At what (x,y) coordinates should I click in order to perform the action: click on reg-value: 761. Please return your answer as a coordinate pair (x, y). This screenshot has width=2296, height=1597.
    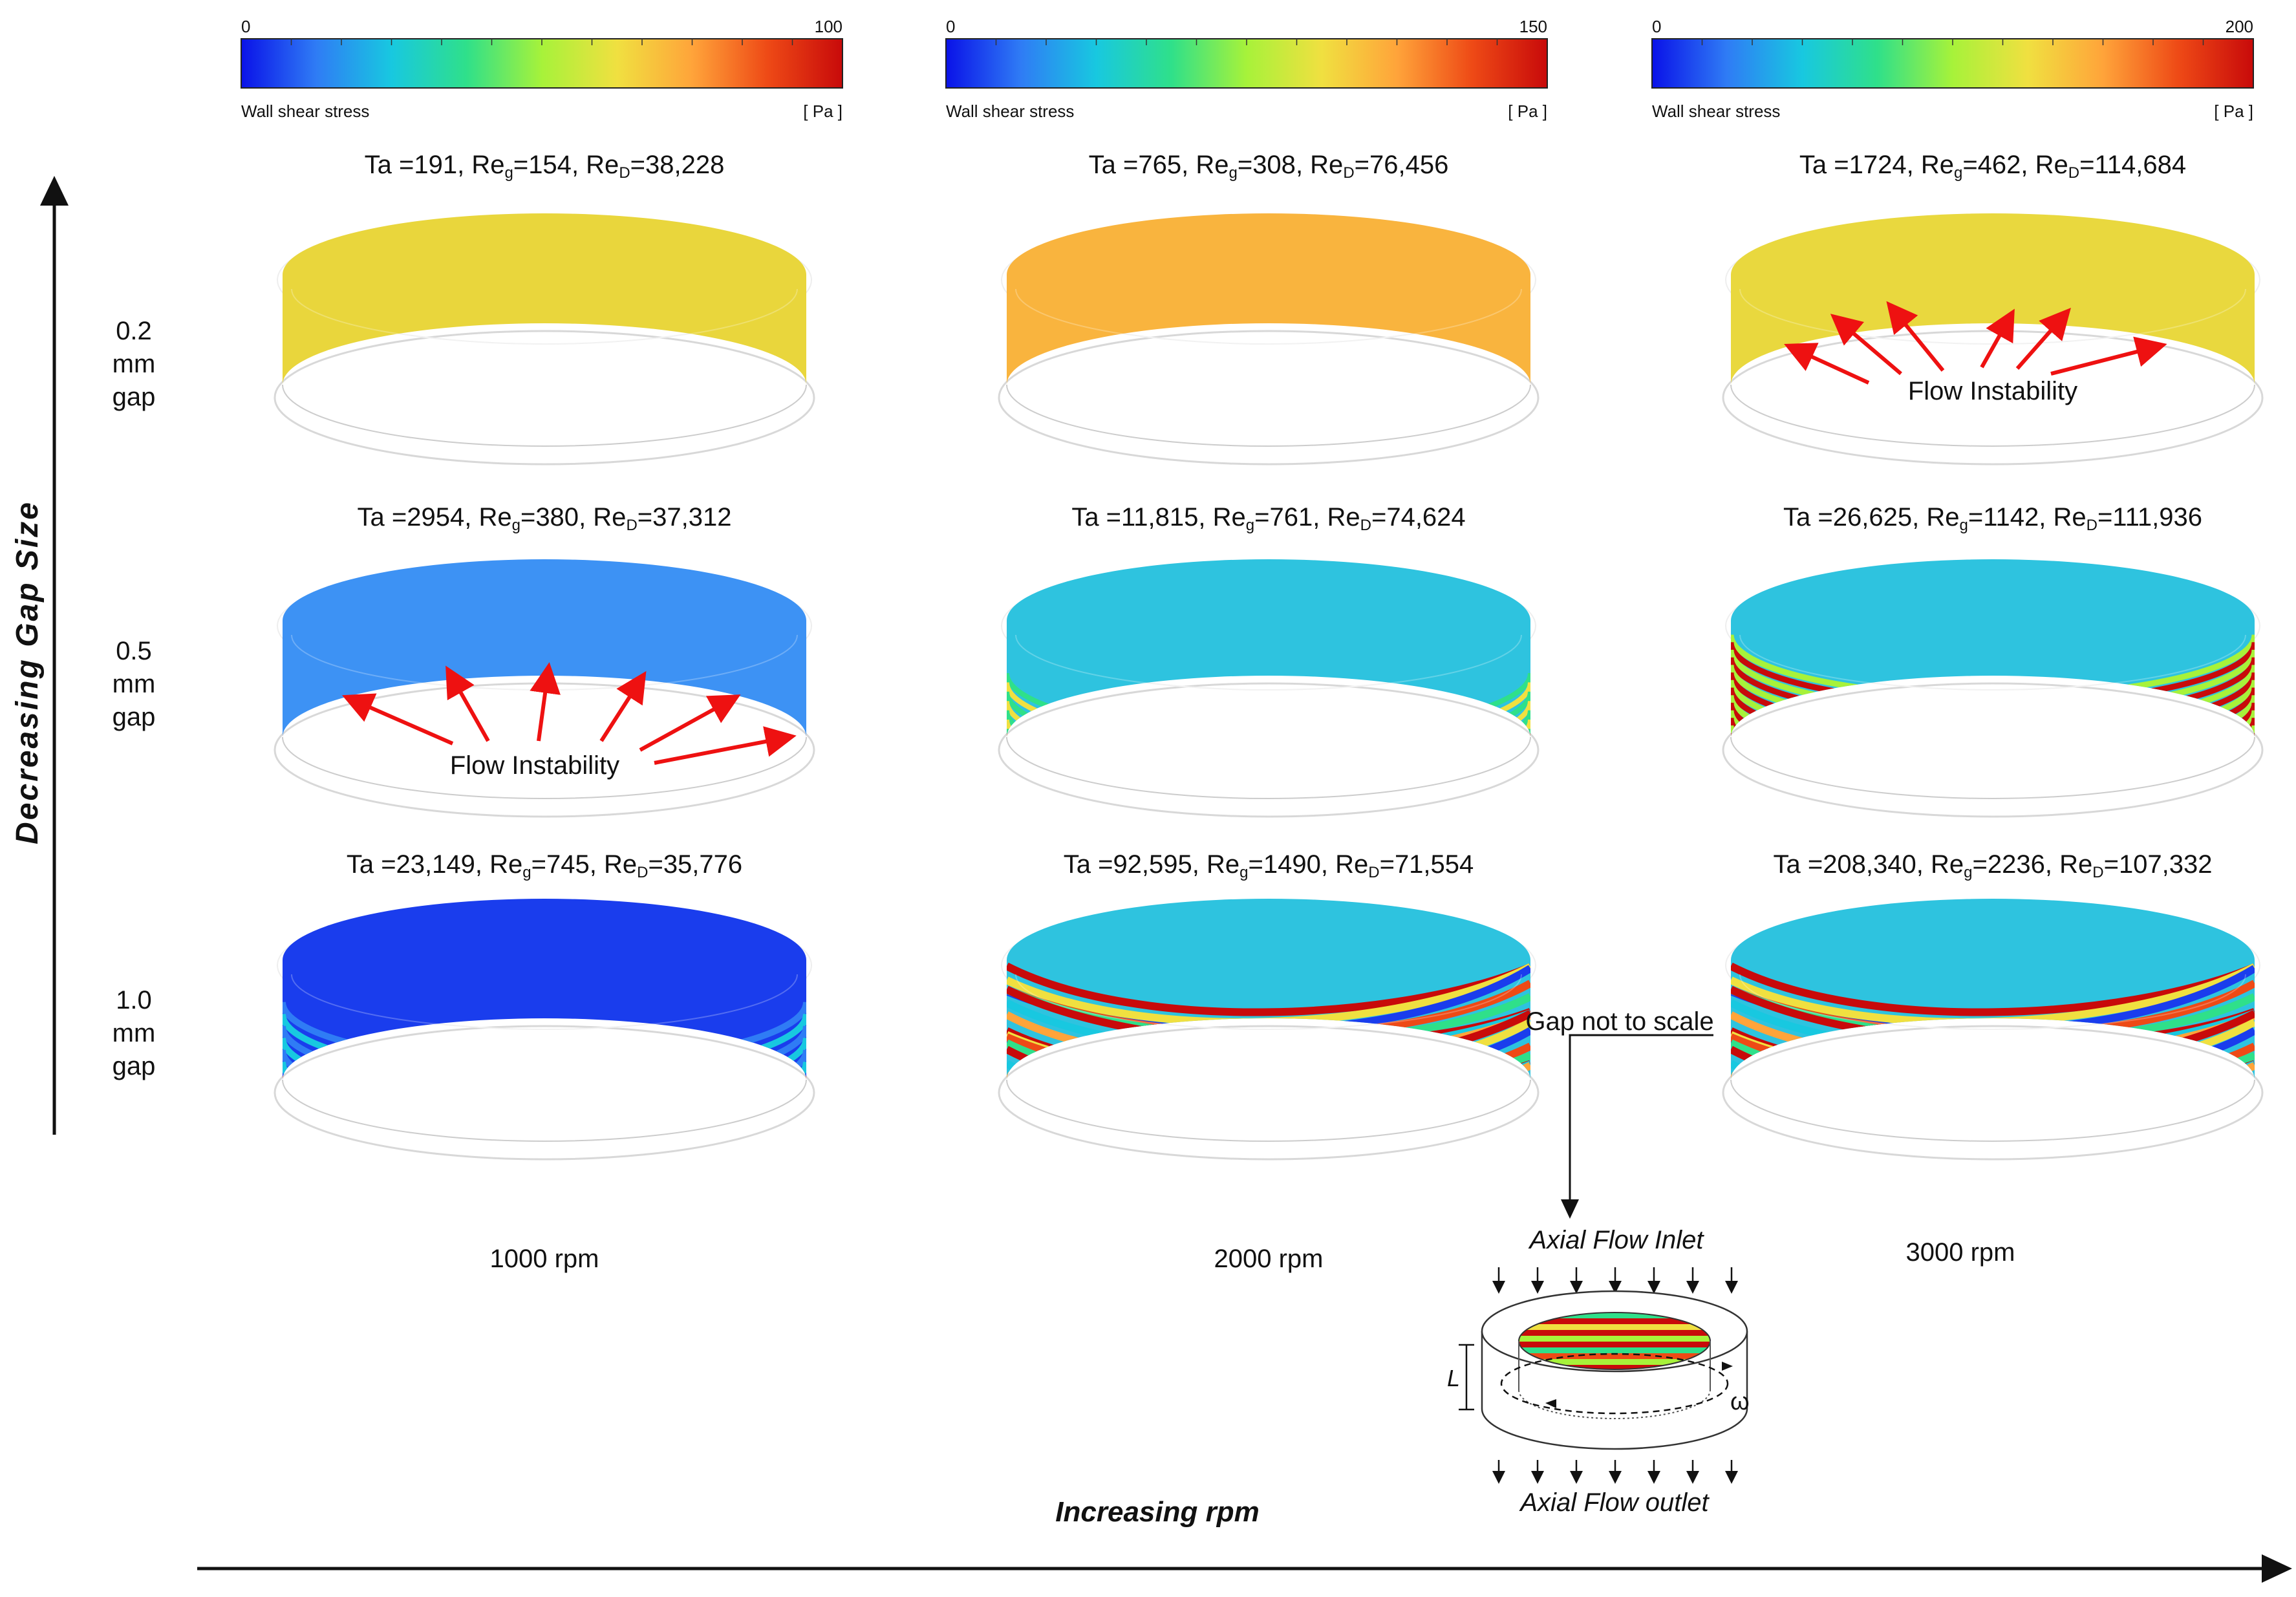
    Looking at the image, I should click on (1292, 517).